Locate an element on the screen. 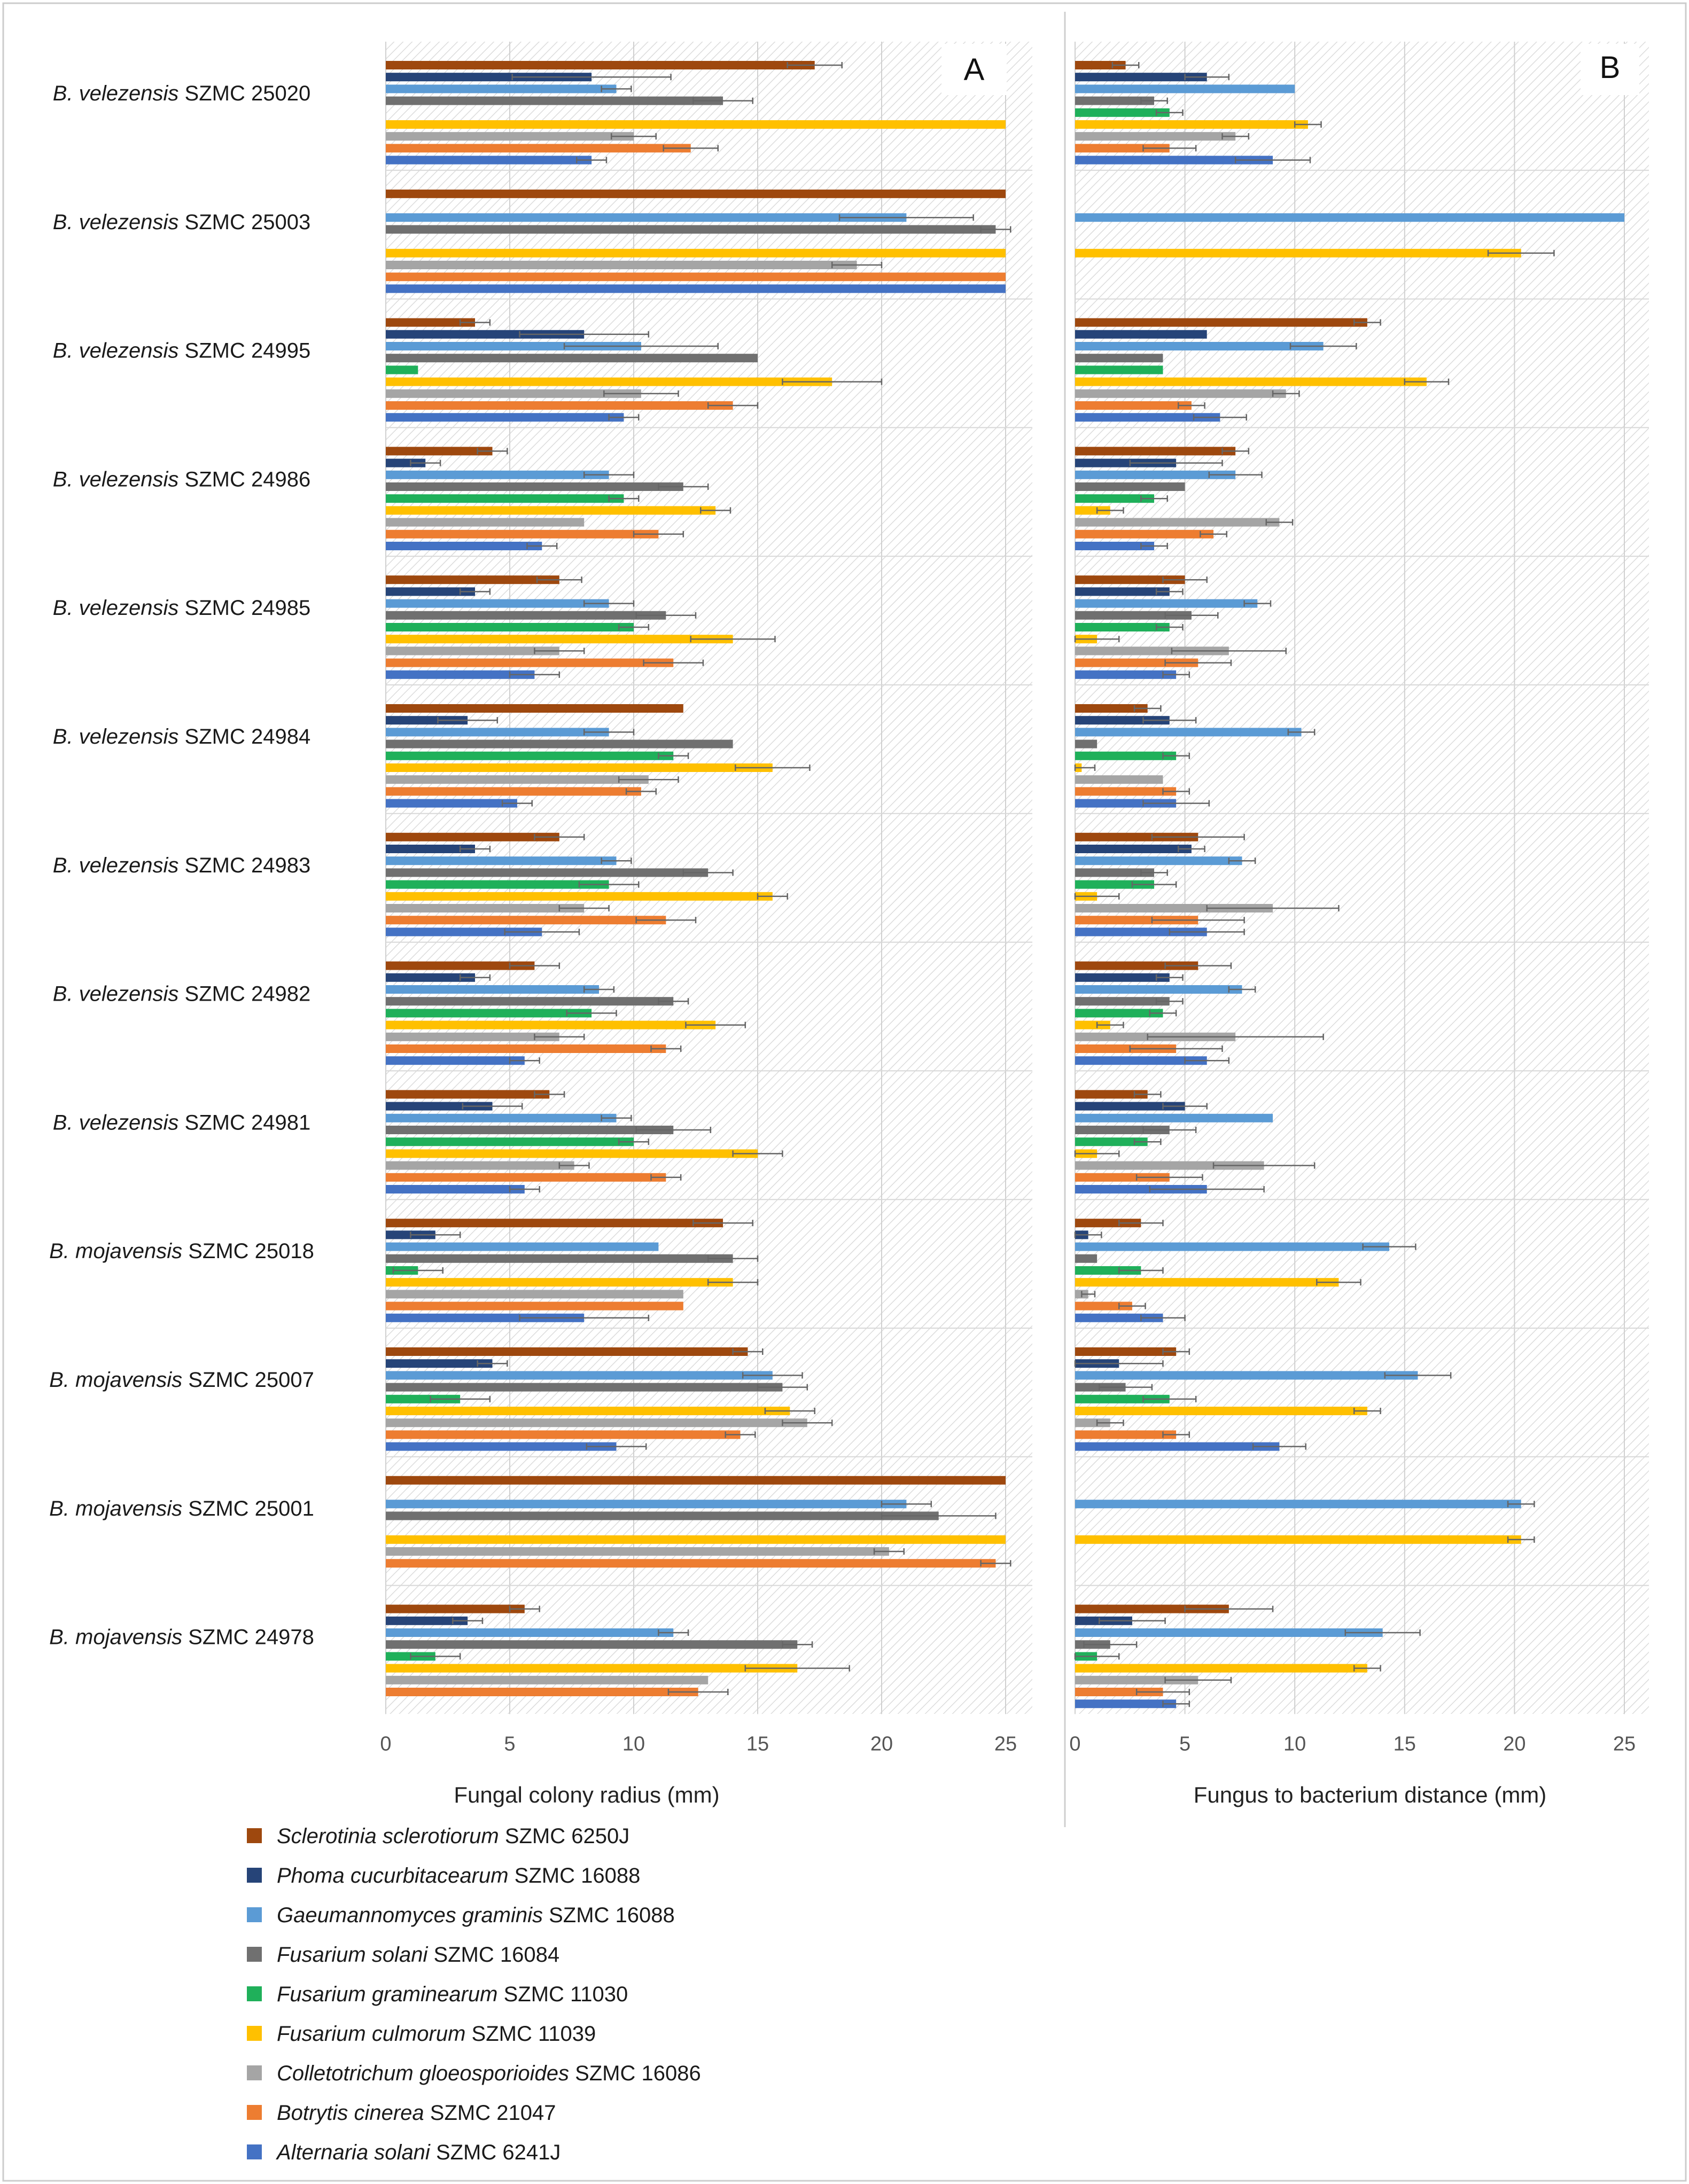 This screenshot has height=2184, width=1689. legend-species: Sclerotinia sclerotiorum is located at coordinates (388, 1836).